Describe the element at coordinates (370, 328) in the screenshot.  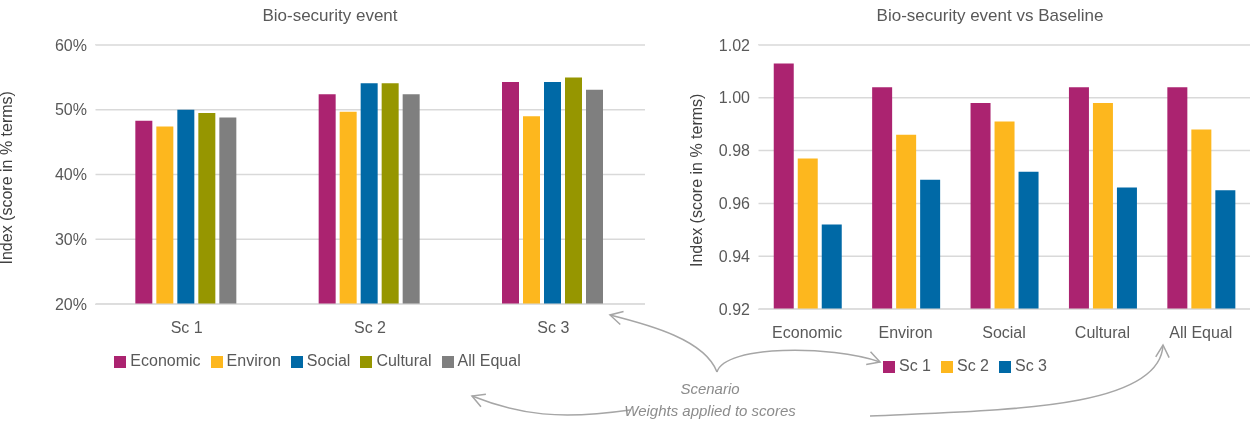
I see `x-tick-label: Sc 2` at that location.